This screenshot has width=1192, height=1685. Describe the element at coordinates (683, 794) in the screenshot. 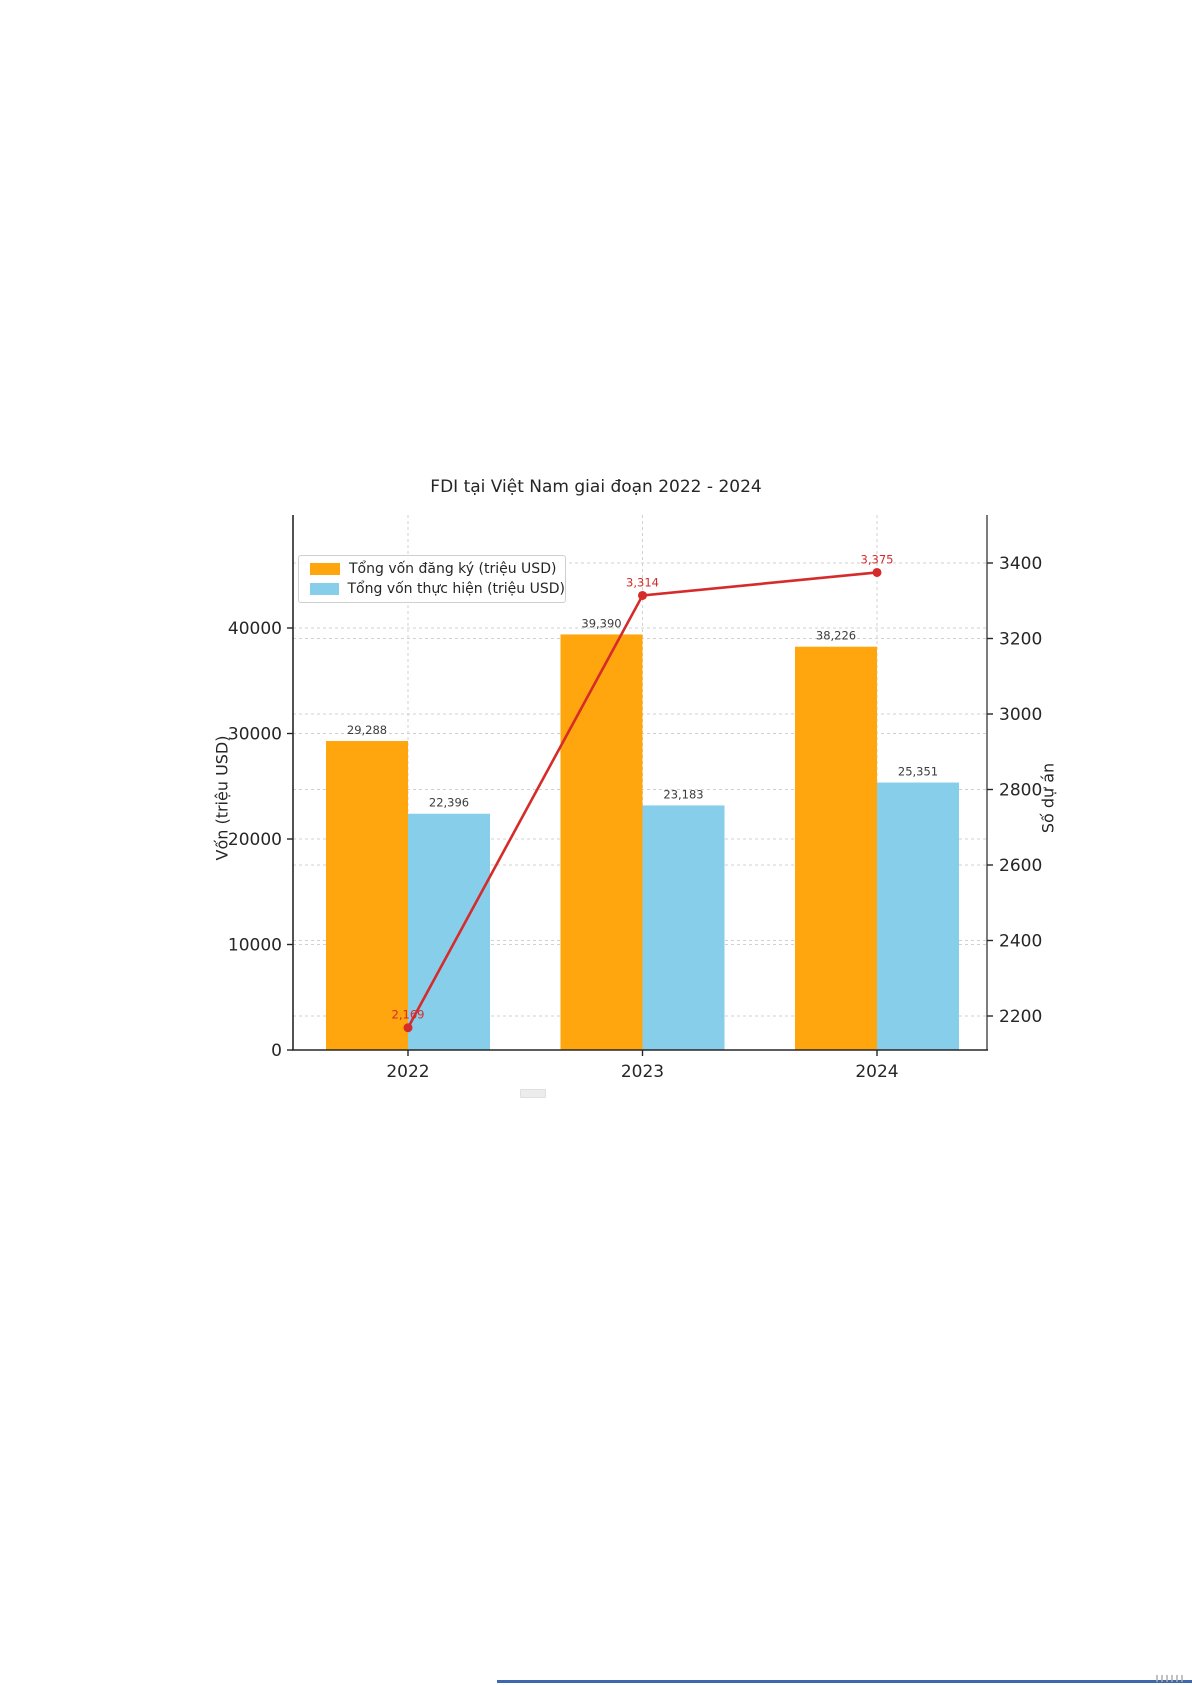

I see `bar-value-label: 23,183` at that location.